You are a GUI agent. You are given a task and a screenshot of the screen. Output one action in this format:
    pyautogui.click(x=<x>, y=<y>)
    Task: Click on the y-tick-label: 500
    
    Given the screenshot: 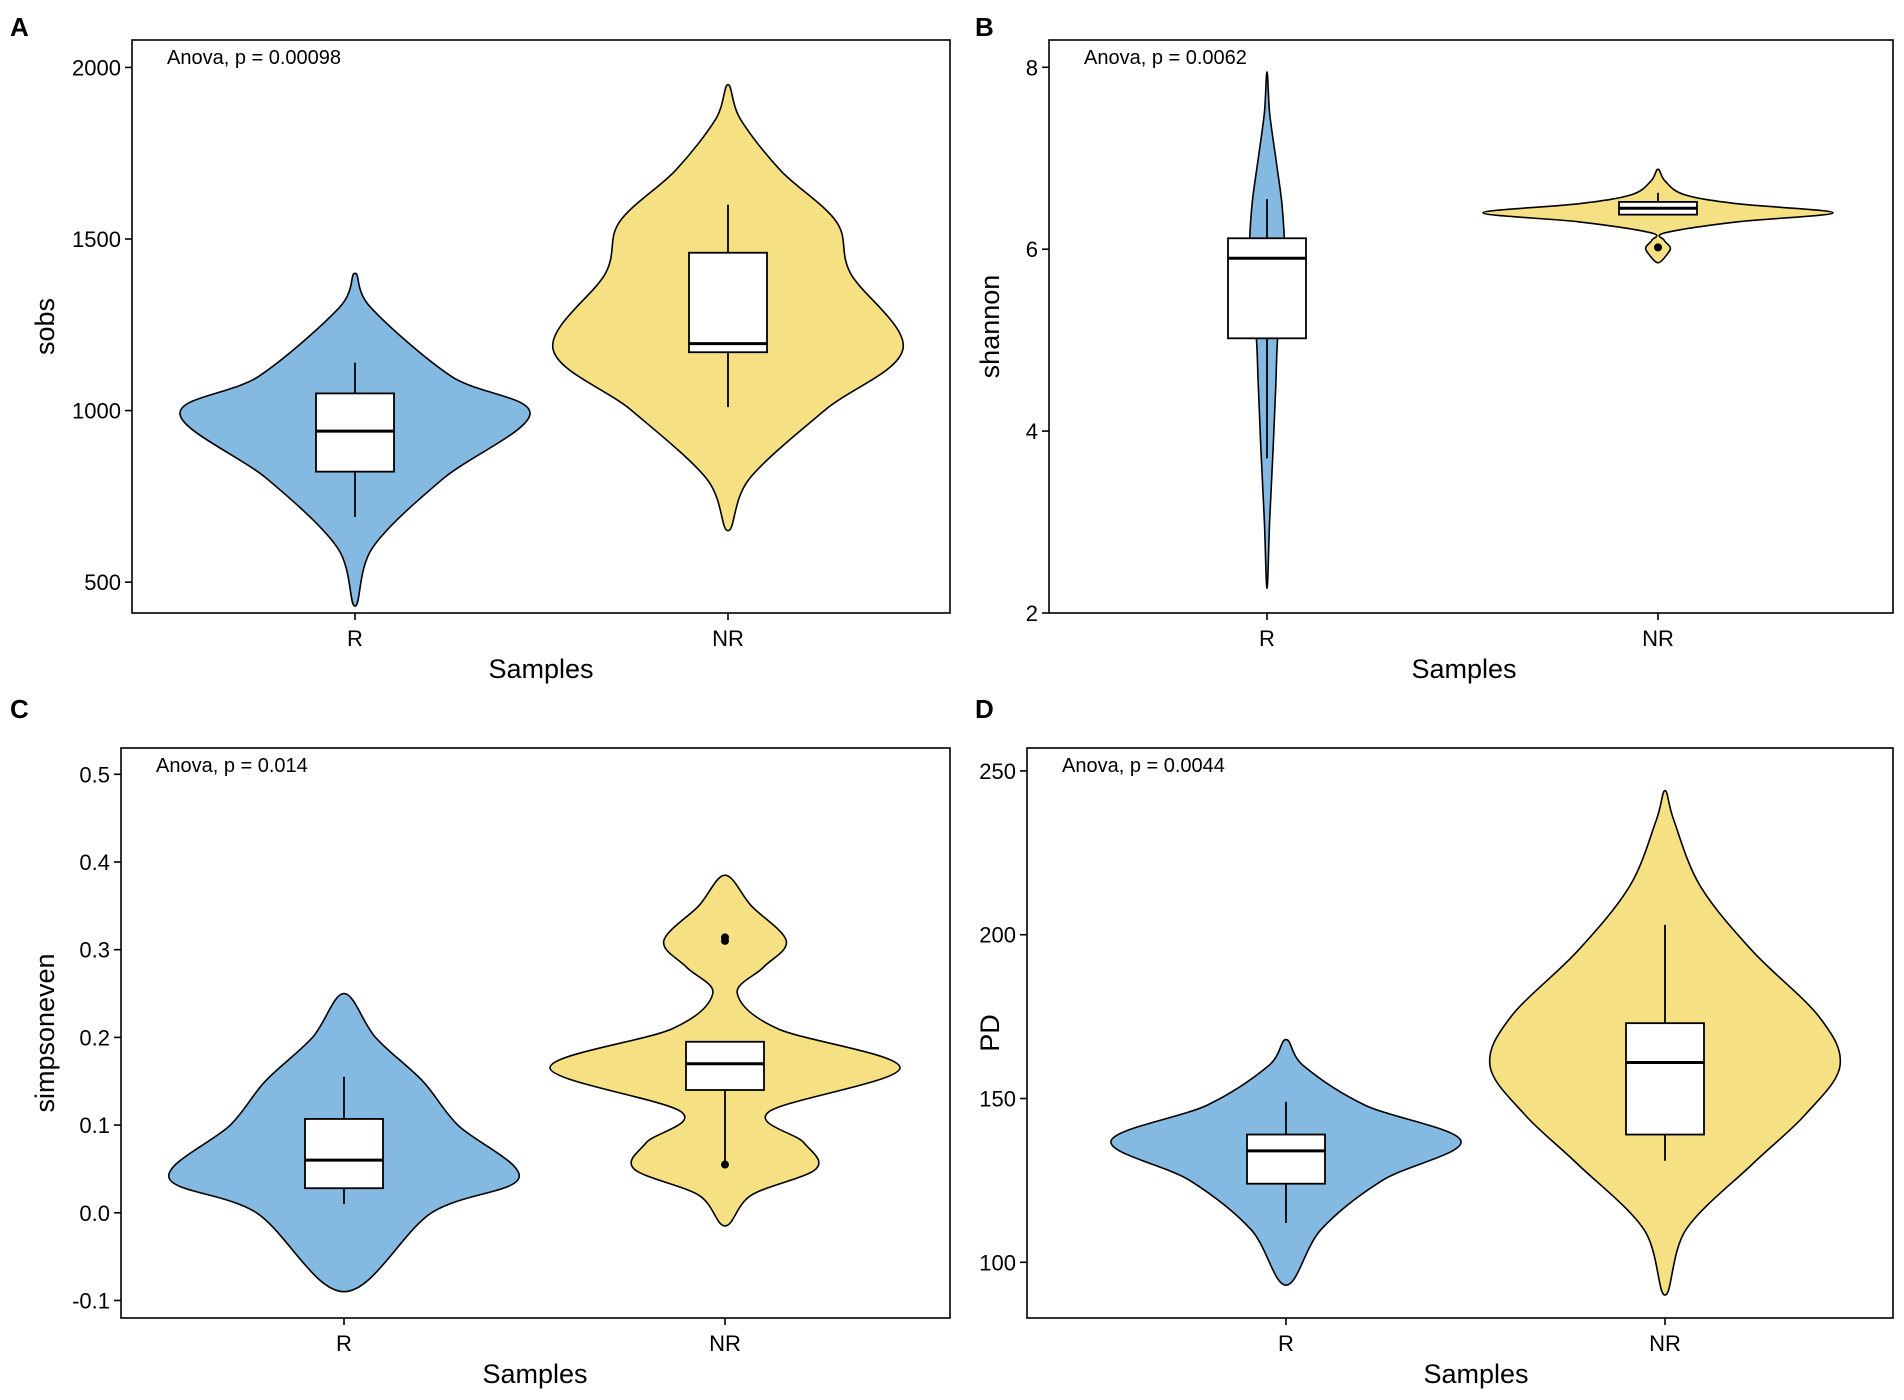 What is the action you would take?
    pyautogui.click(x=102, y=582)
    